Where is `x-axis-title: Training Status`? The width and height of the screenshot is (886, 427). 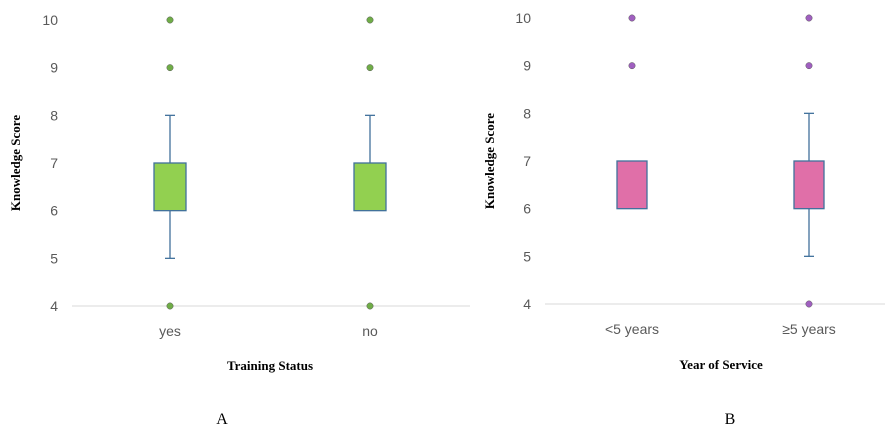
x-axis-title: Training Status is located at coordinates (270, 365).